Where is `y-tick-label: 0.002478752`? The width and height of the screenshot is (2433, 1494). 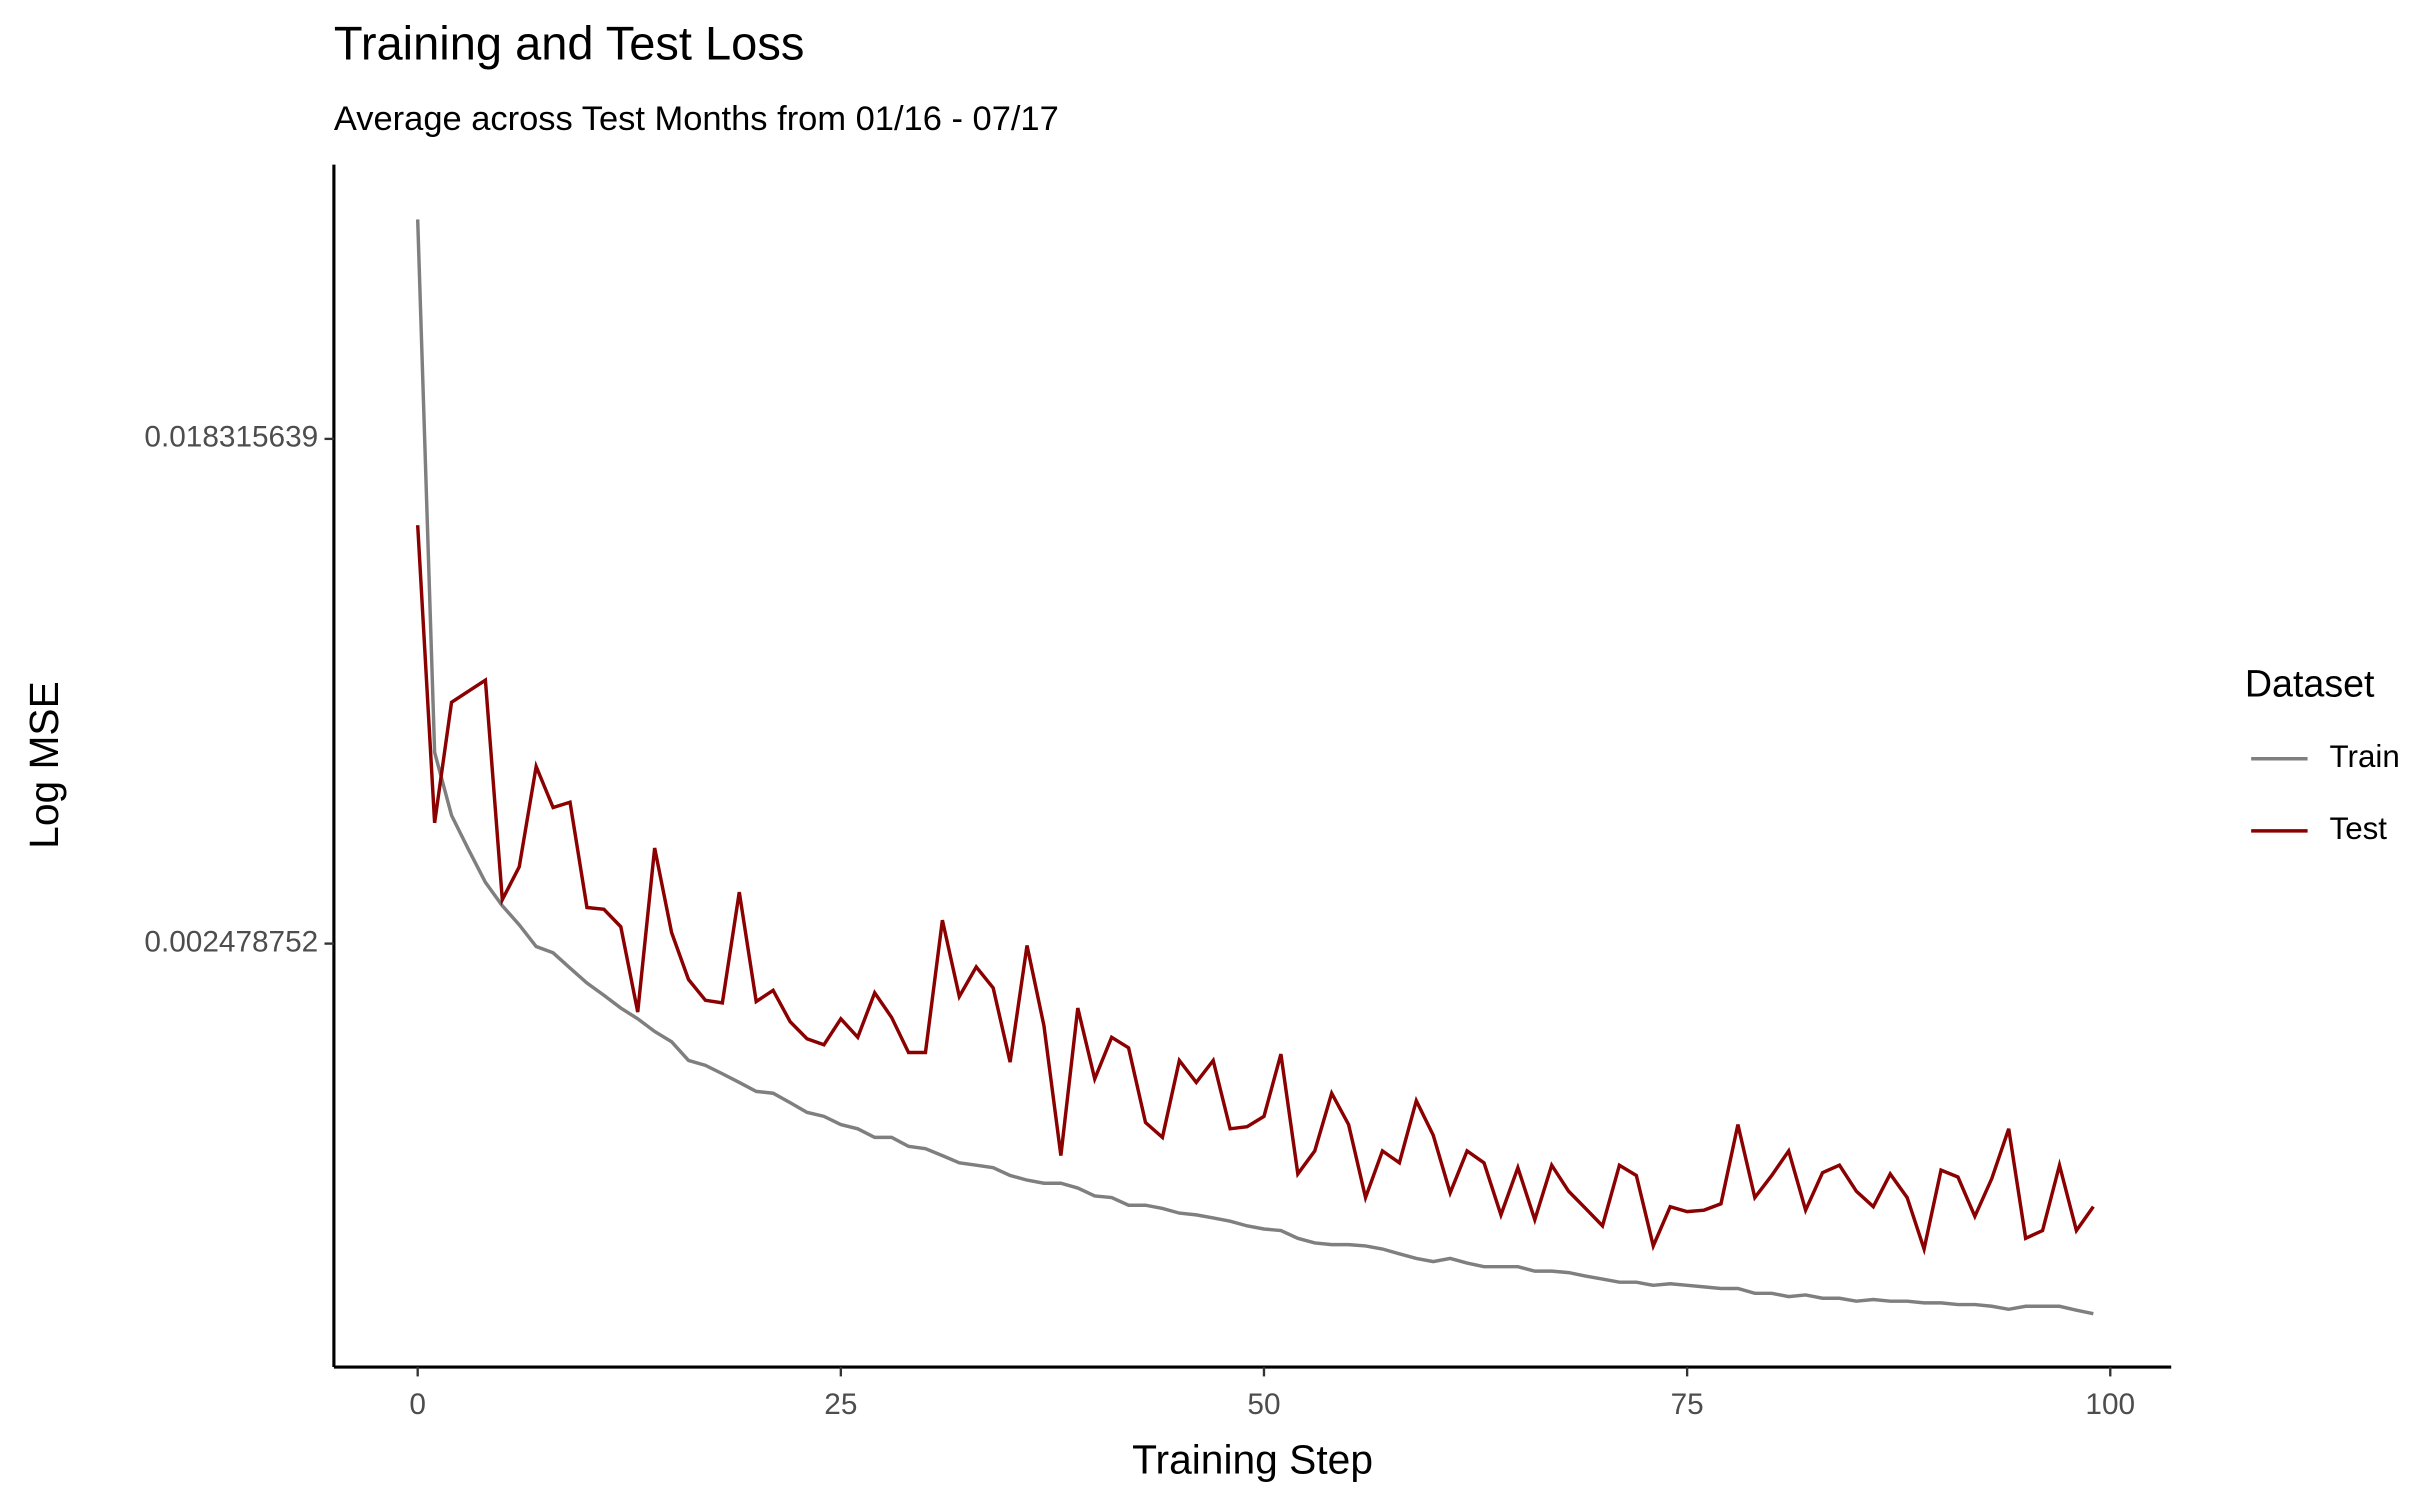 y-tick-label: 0.002478752 is located at coordinates (231, 941).